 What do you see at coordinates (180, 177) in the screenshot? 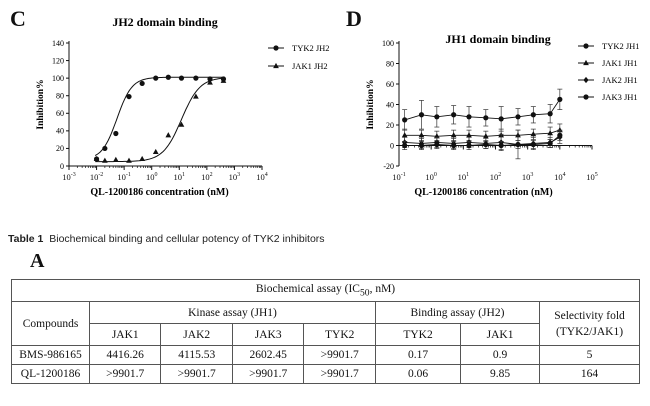
I see `x-tick-label: 10¹` at bounding box center [180, 177].